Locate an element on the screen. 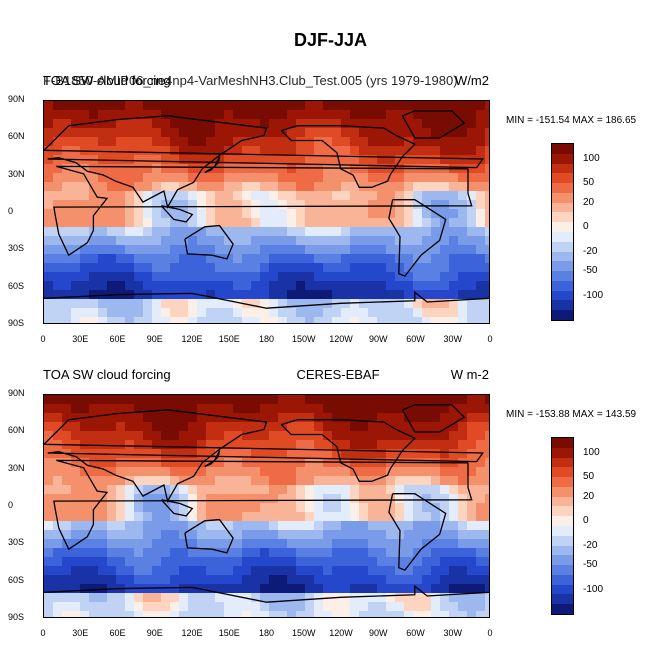  coastline is located at coordinates (263, 211).